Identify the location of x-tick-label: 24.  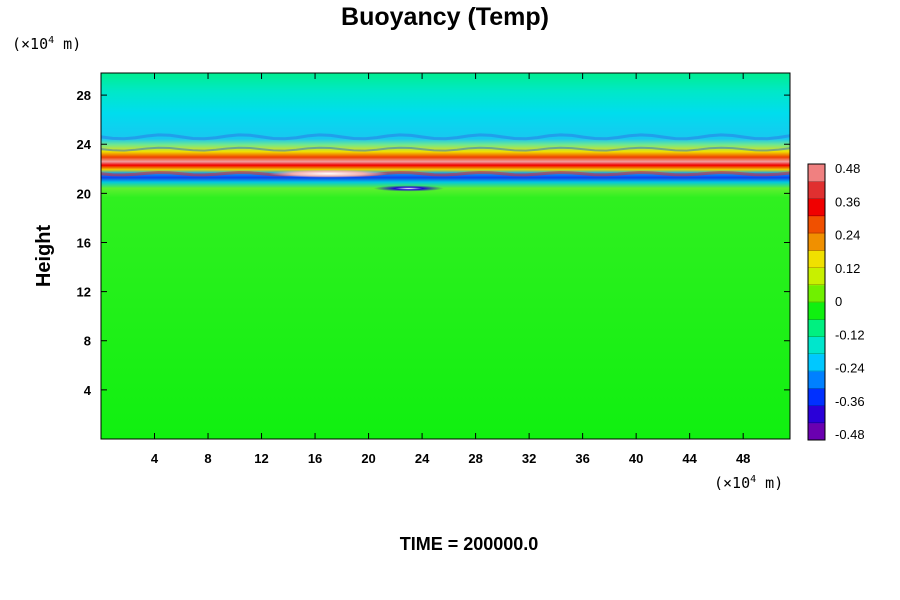
(422, 458).